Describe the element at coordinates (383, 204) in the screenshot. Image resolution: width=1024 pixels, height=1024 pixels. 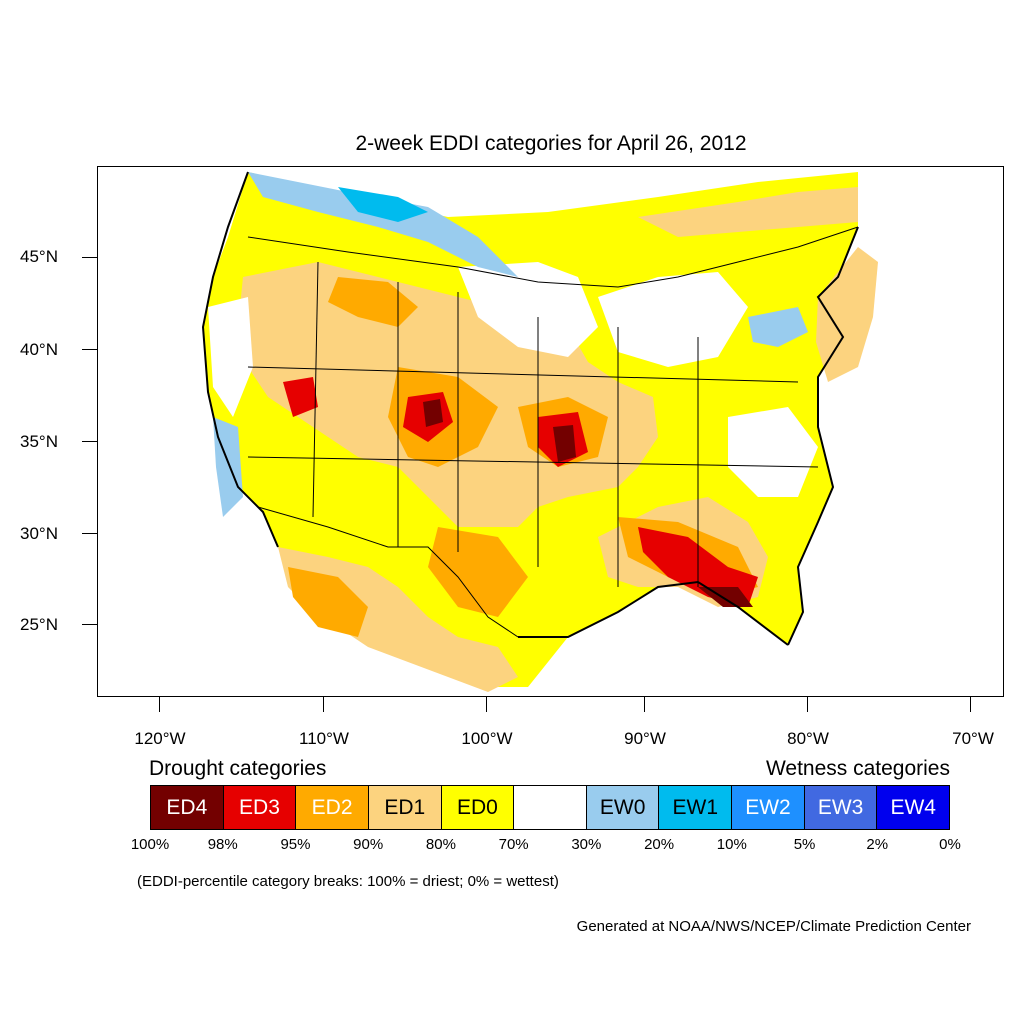
I see `ew1-region` at that location.